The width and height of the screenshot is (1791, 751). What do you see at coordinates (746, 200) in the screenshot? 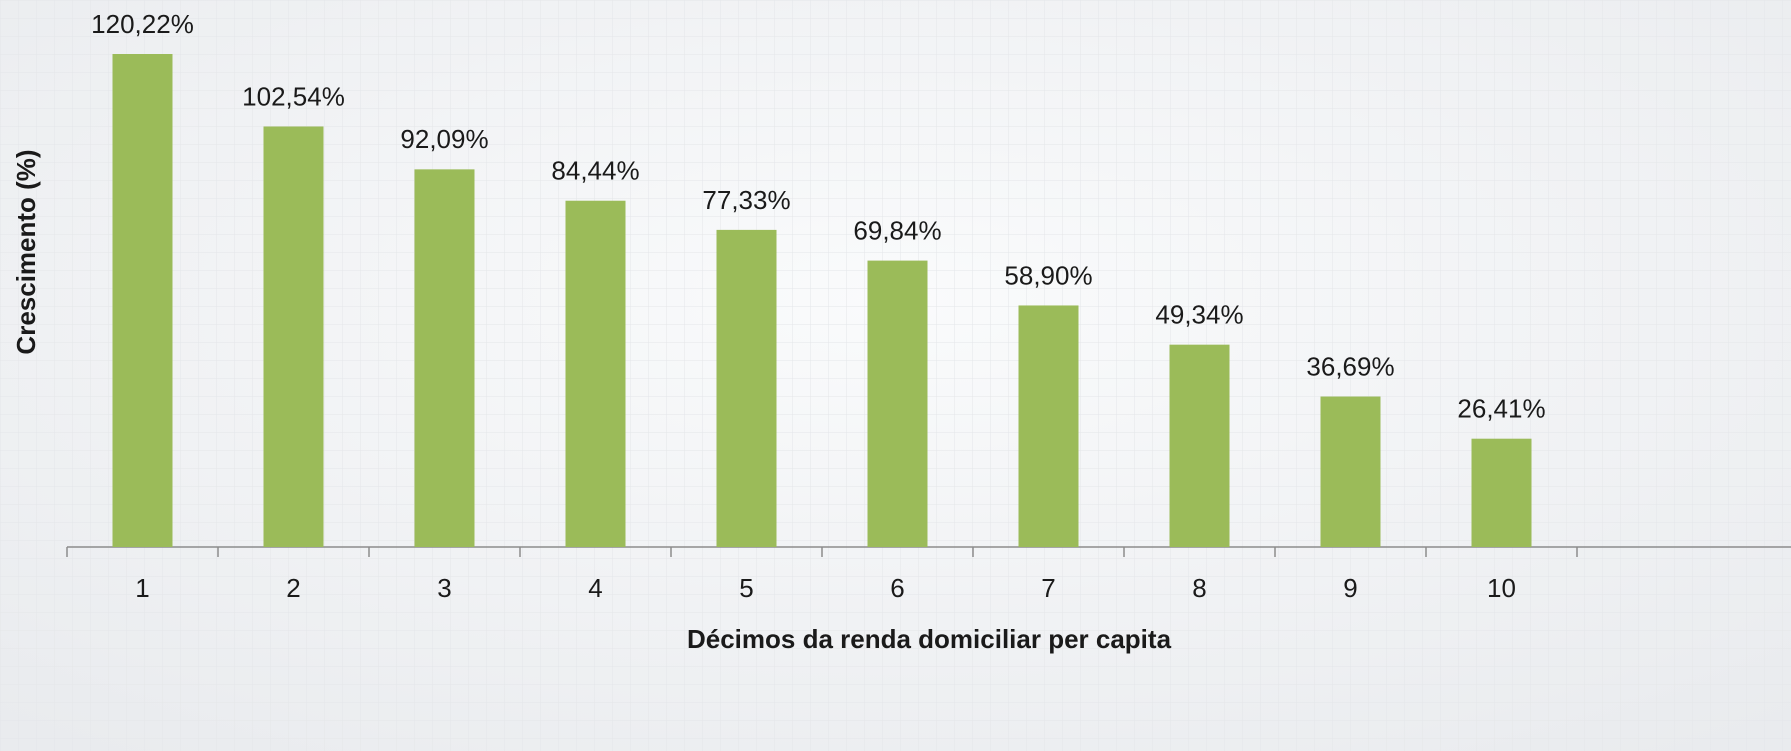
I see `data-label: 77,33%` at bounding box center [746, 200].